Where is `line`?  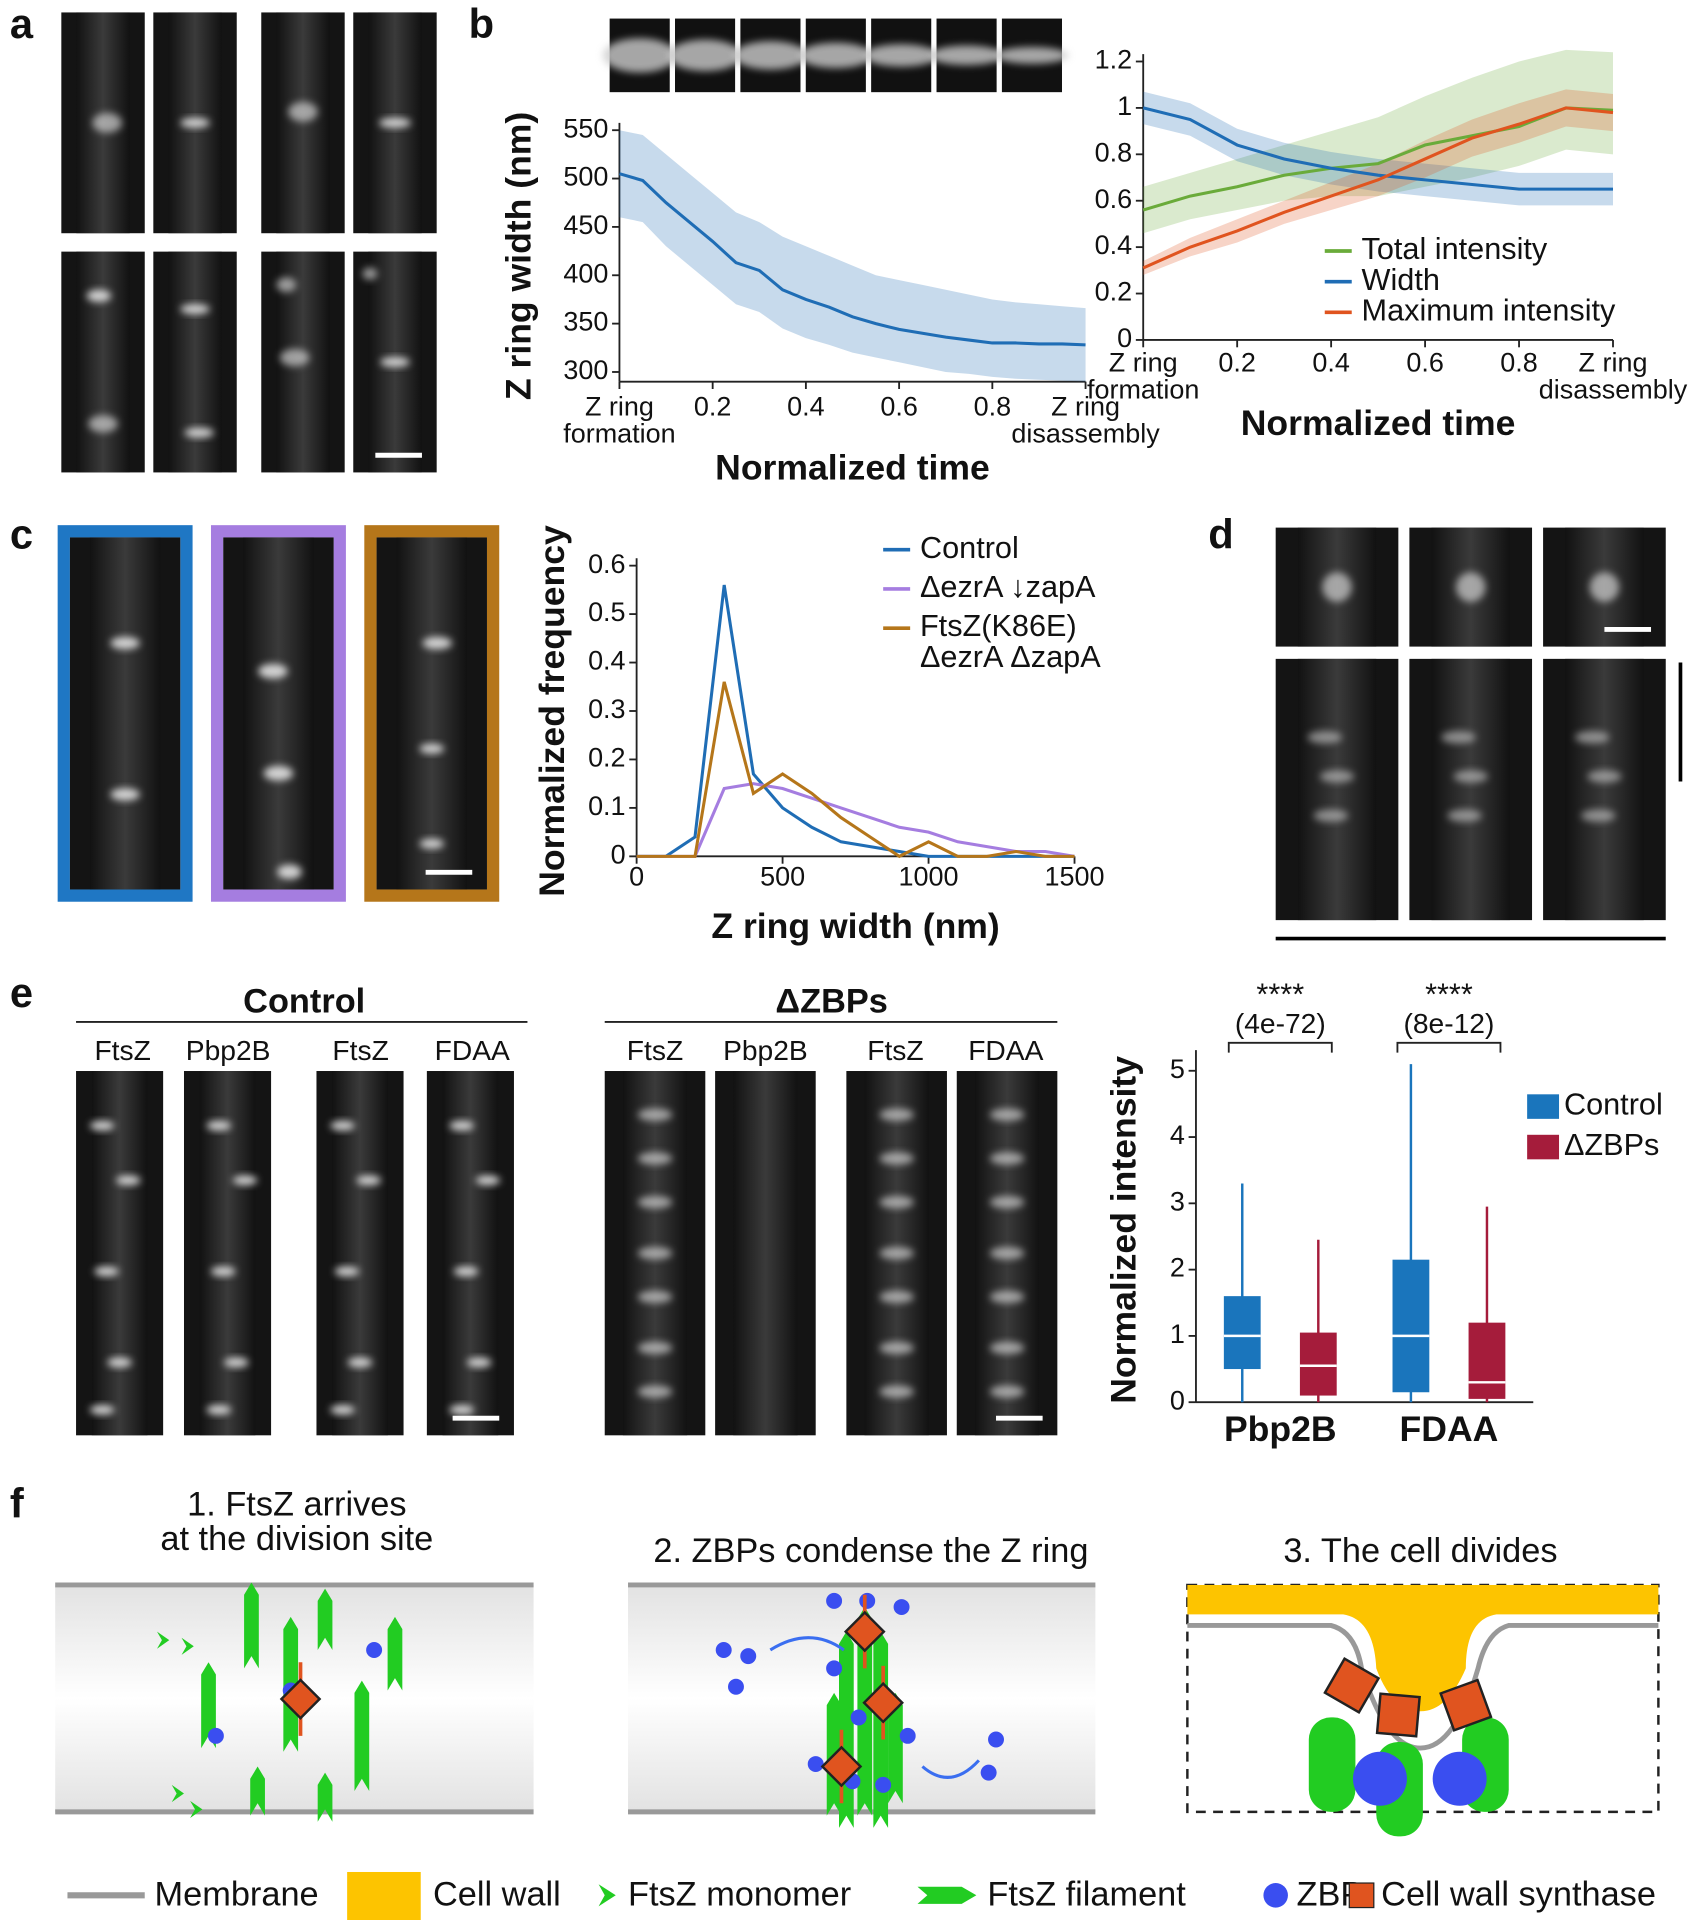
line is located at coordinates (852, 259).